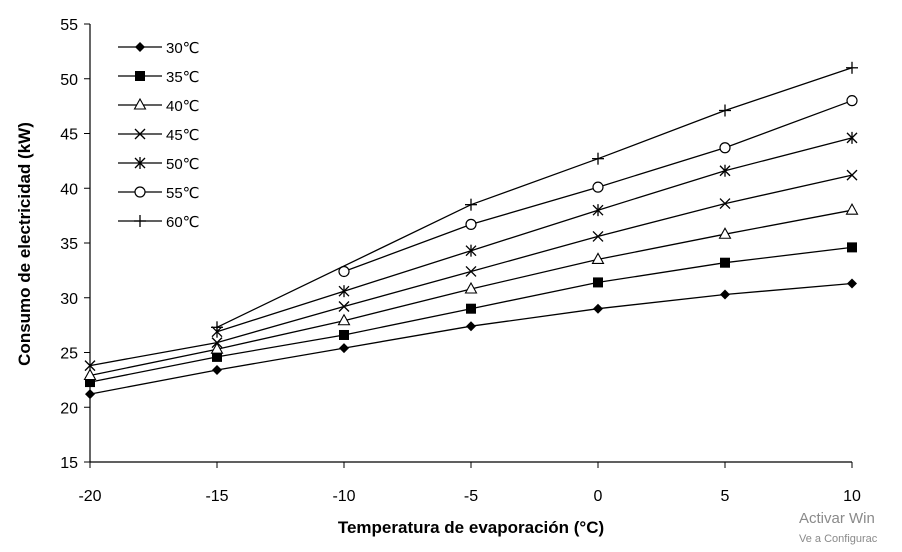  What do you see at coordinates (69, 299) in the screenshot?
I see `y-tick-label: 30` at bounding box center [69, 299].